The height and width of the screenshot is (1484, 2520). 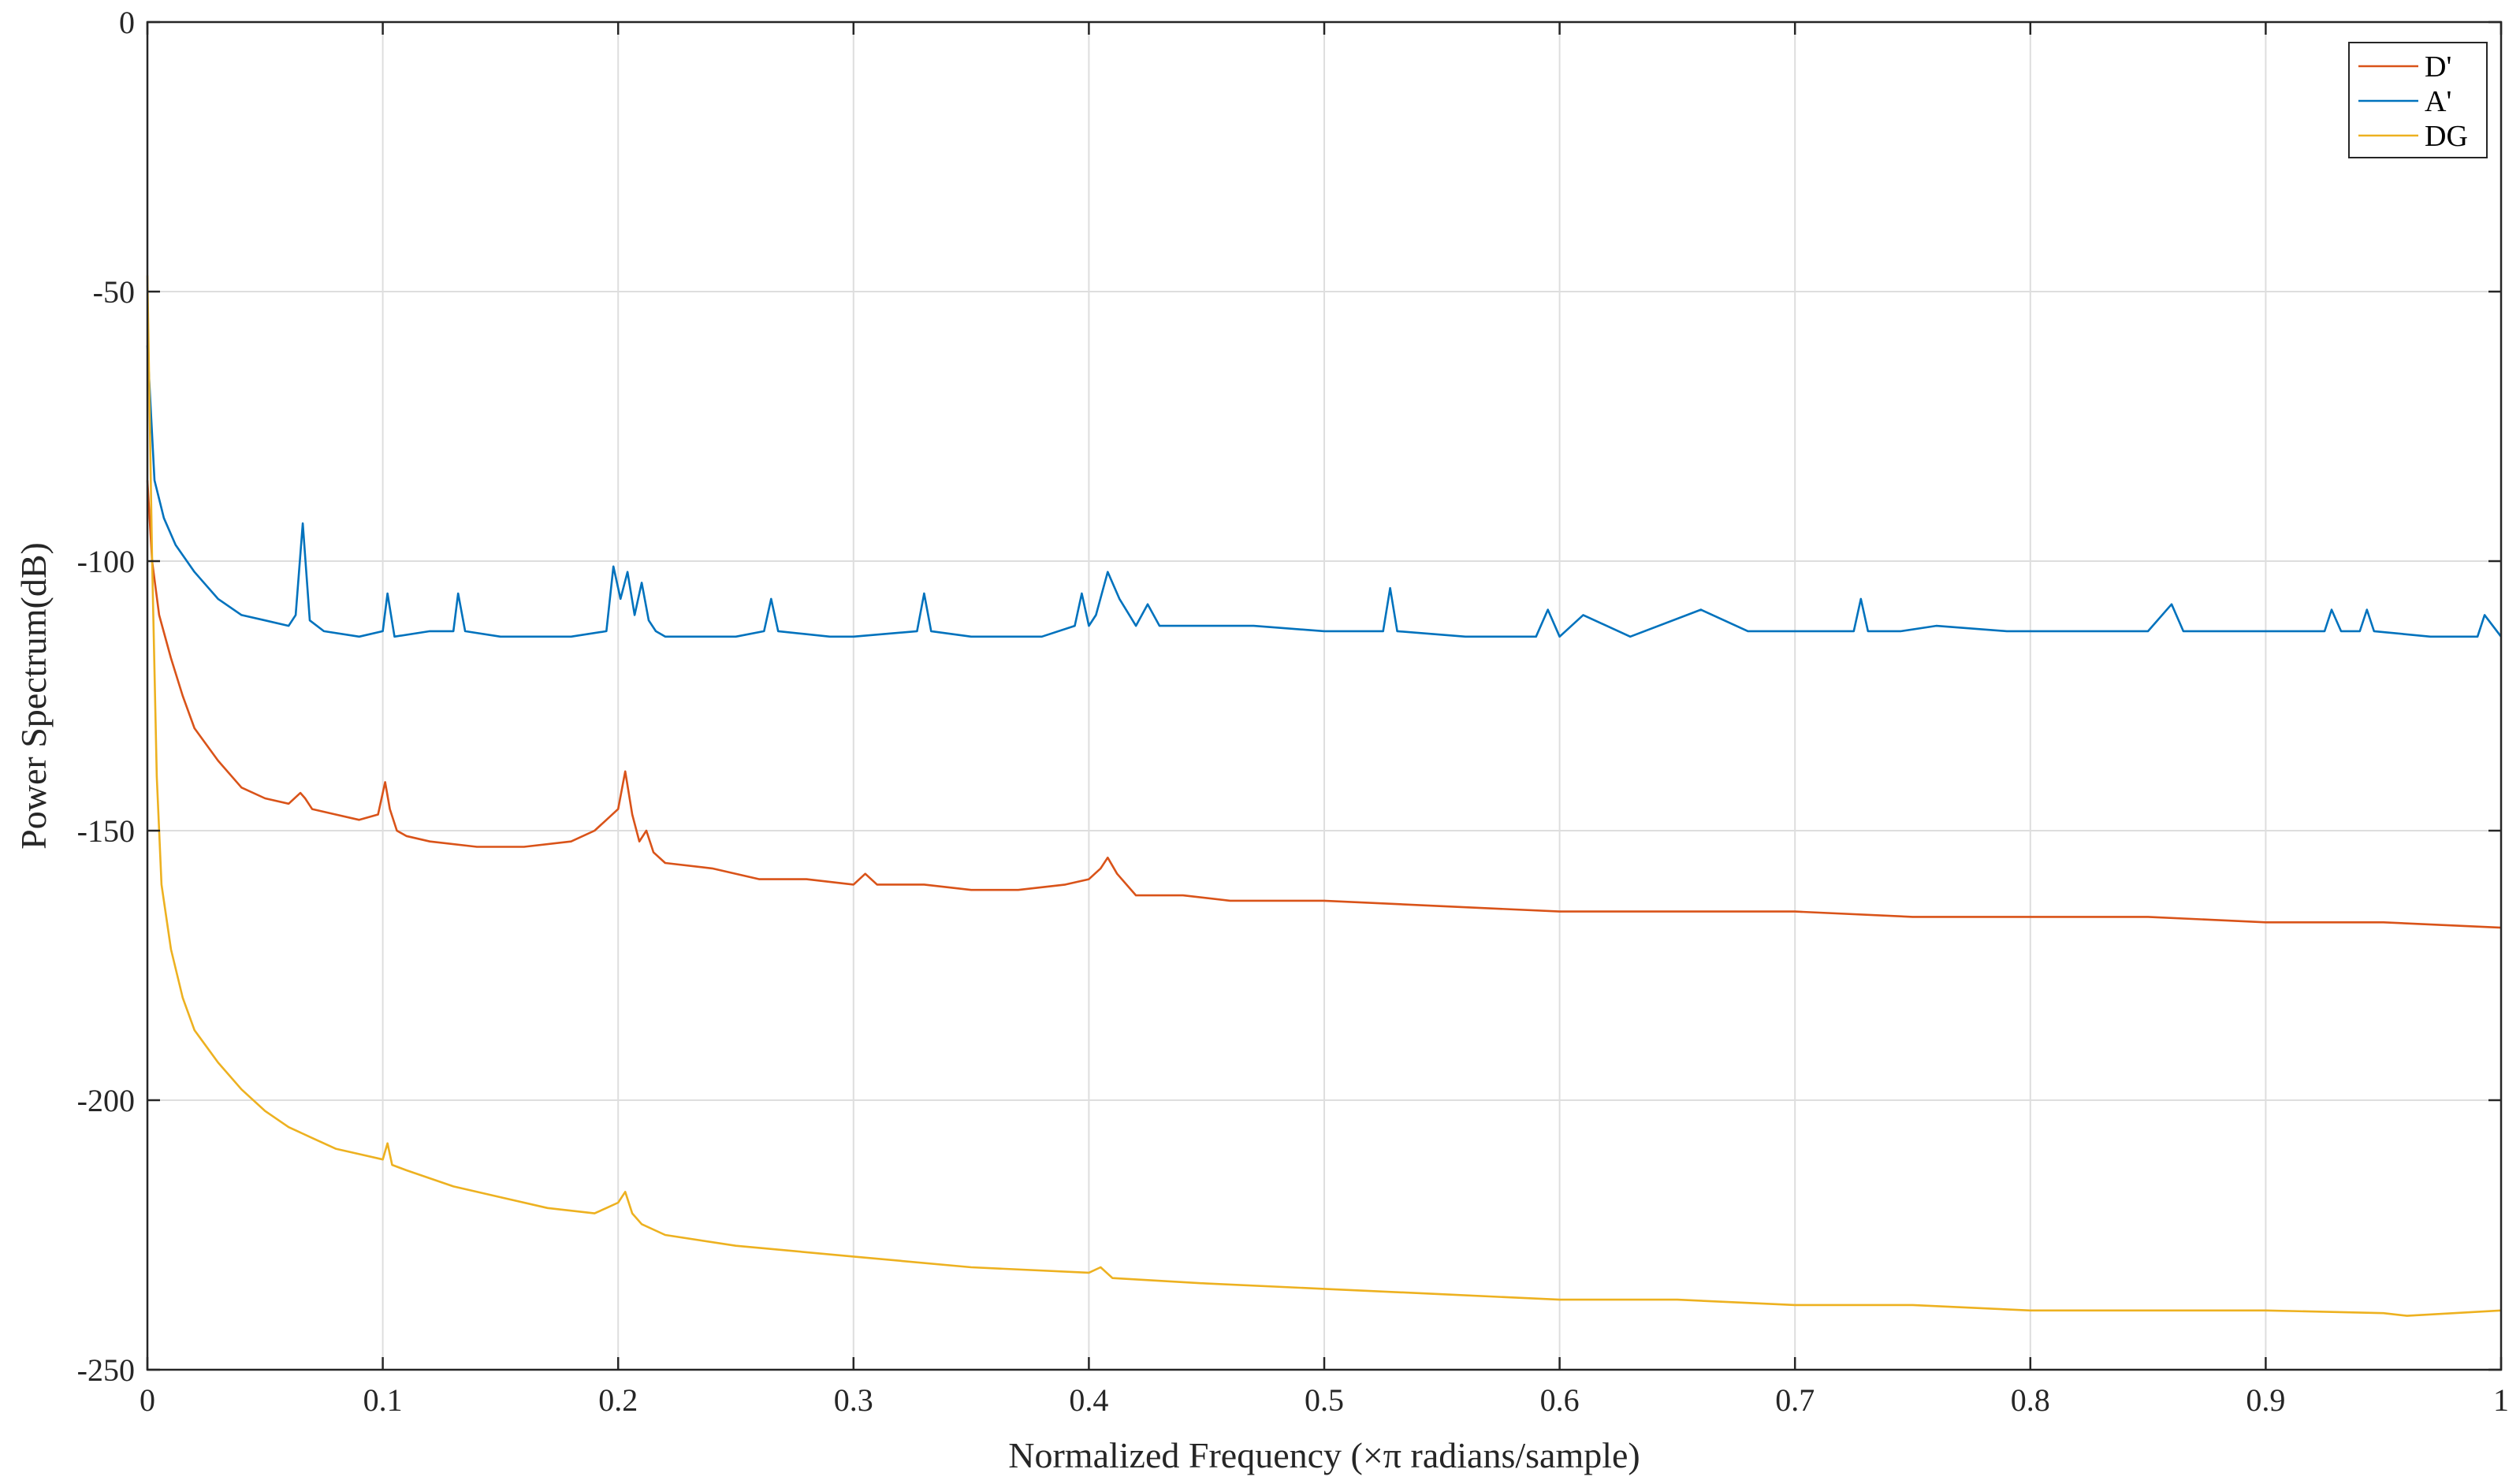 I want to click on x-tick-label: 0.5, so click(x=1324, y=1400).